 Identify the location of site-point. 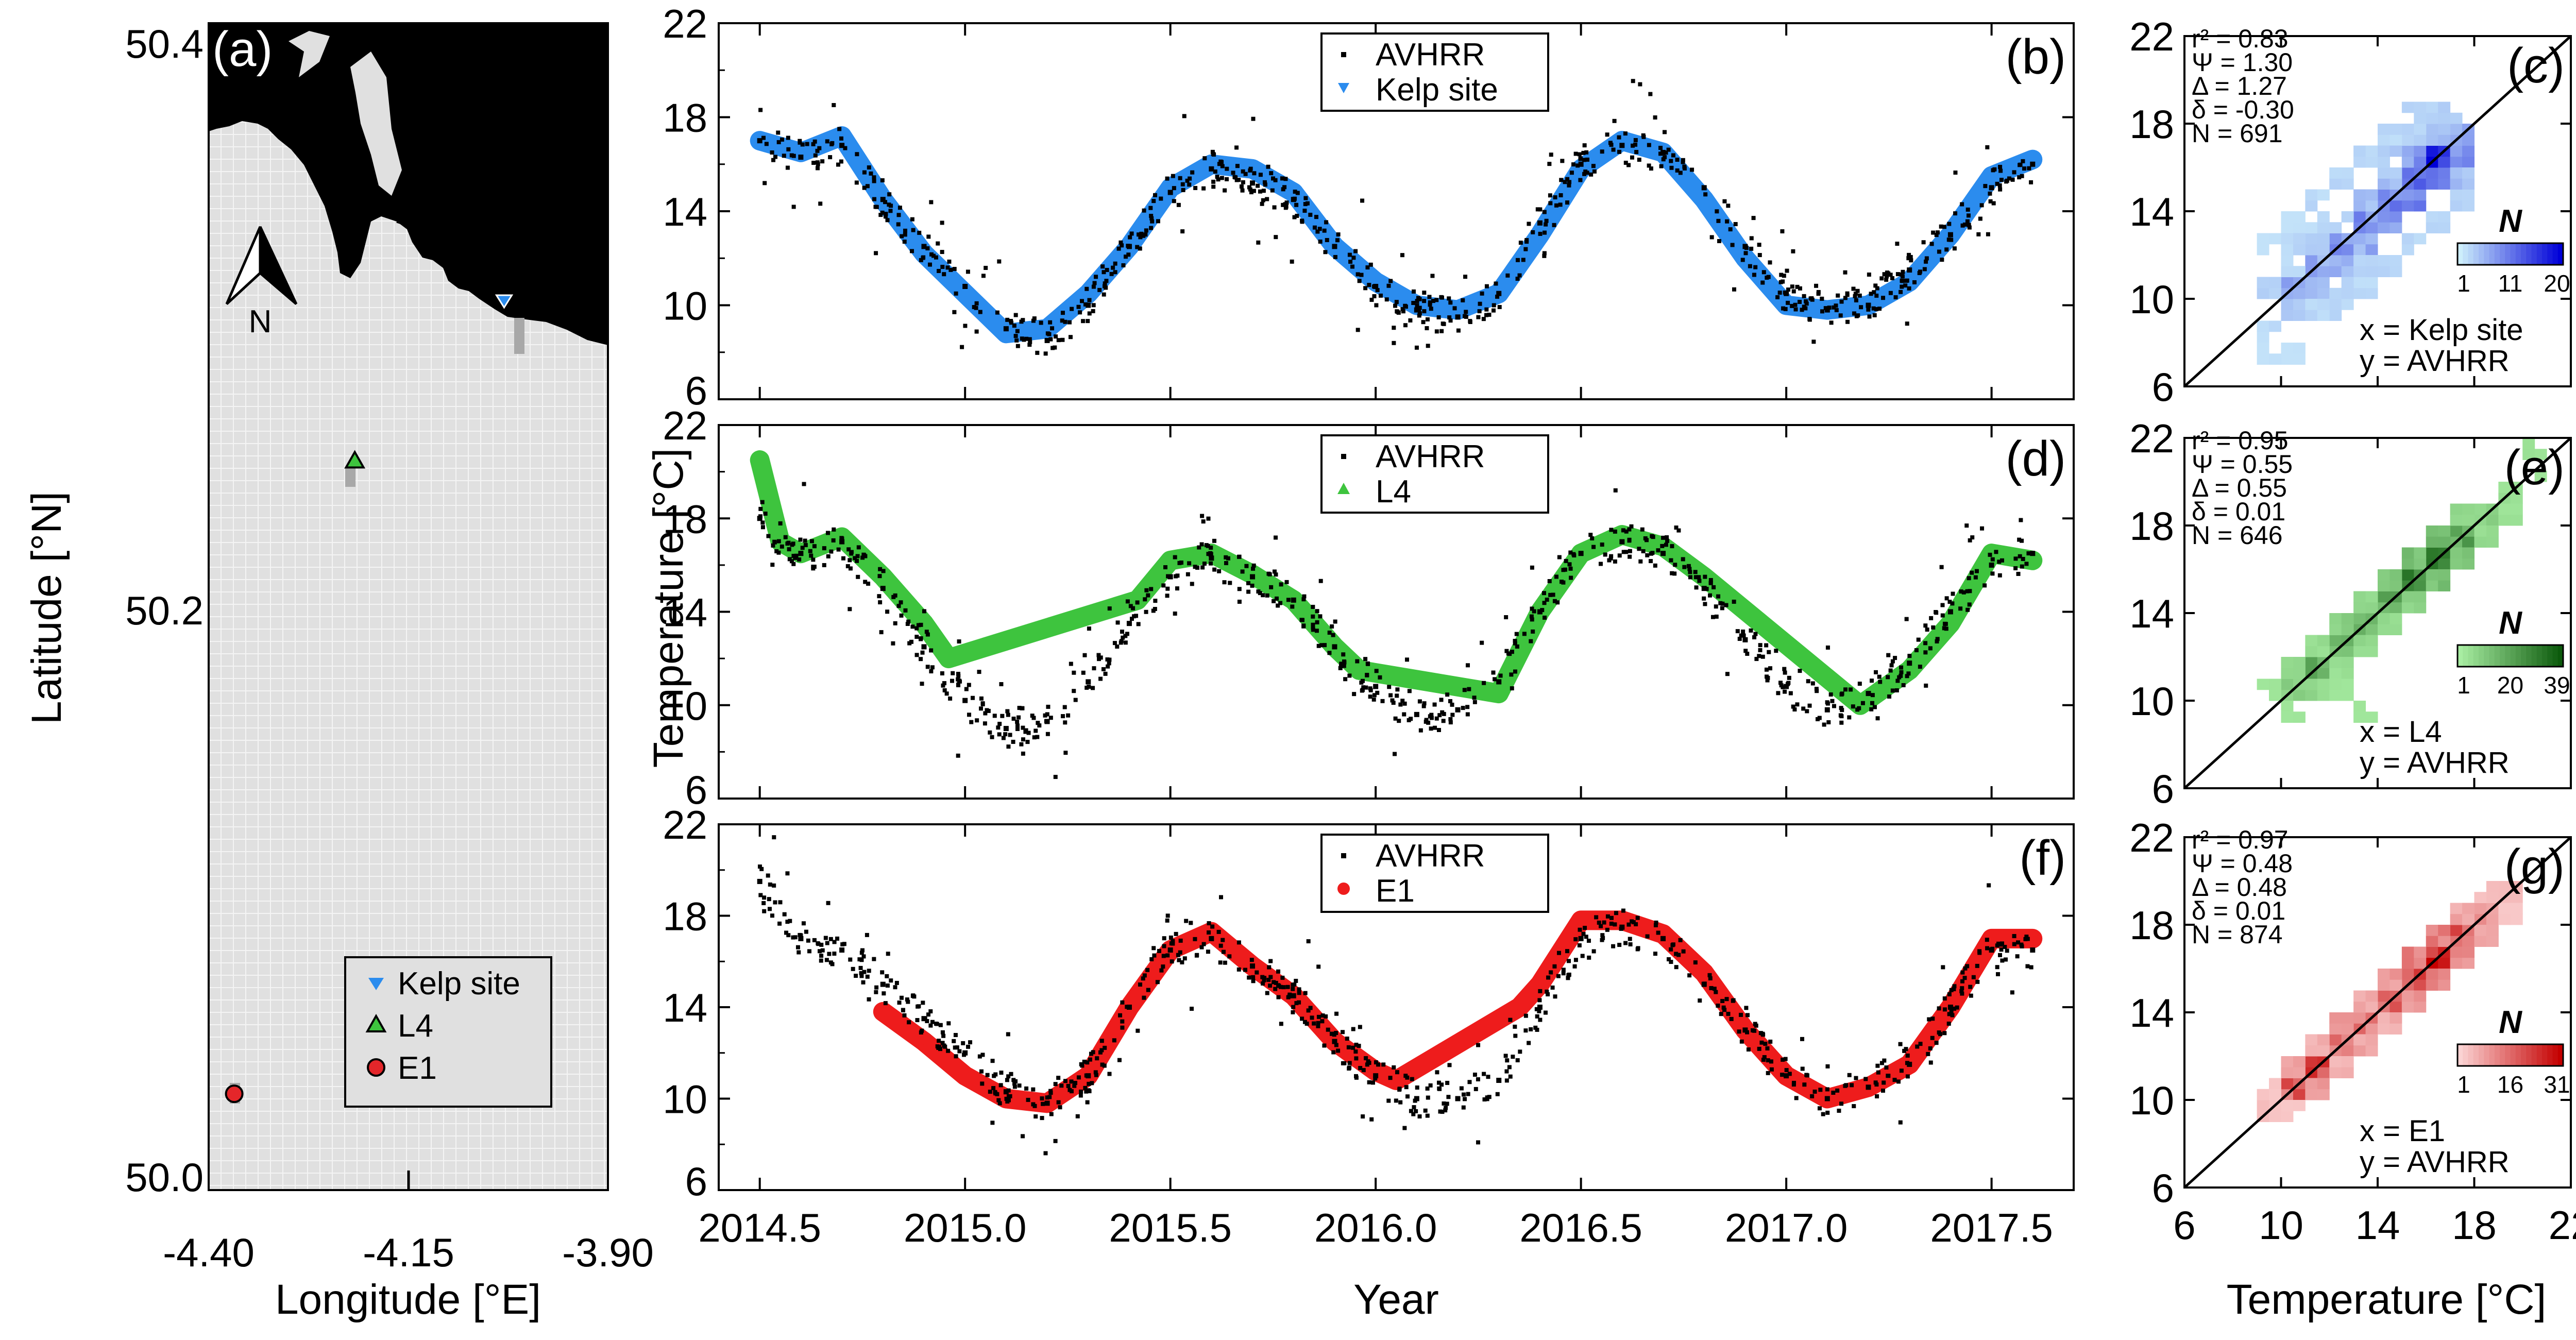
(1088, 293).